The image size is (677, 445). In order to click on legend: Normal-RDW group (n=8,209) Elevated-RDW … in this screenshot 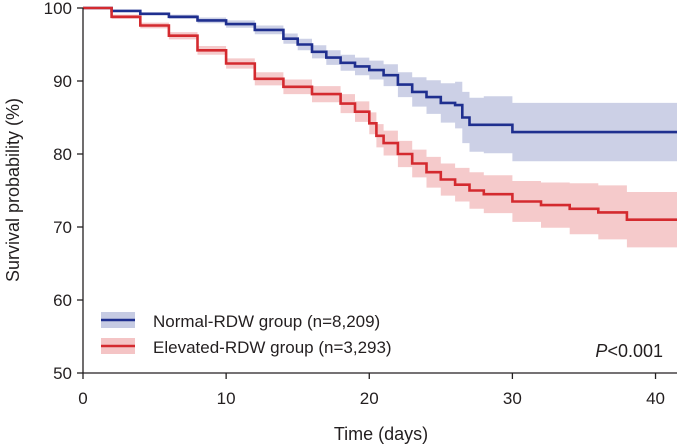, I will do `click(246, 334)`.